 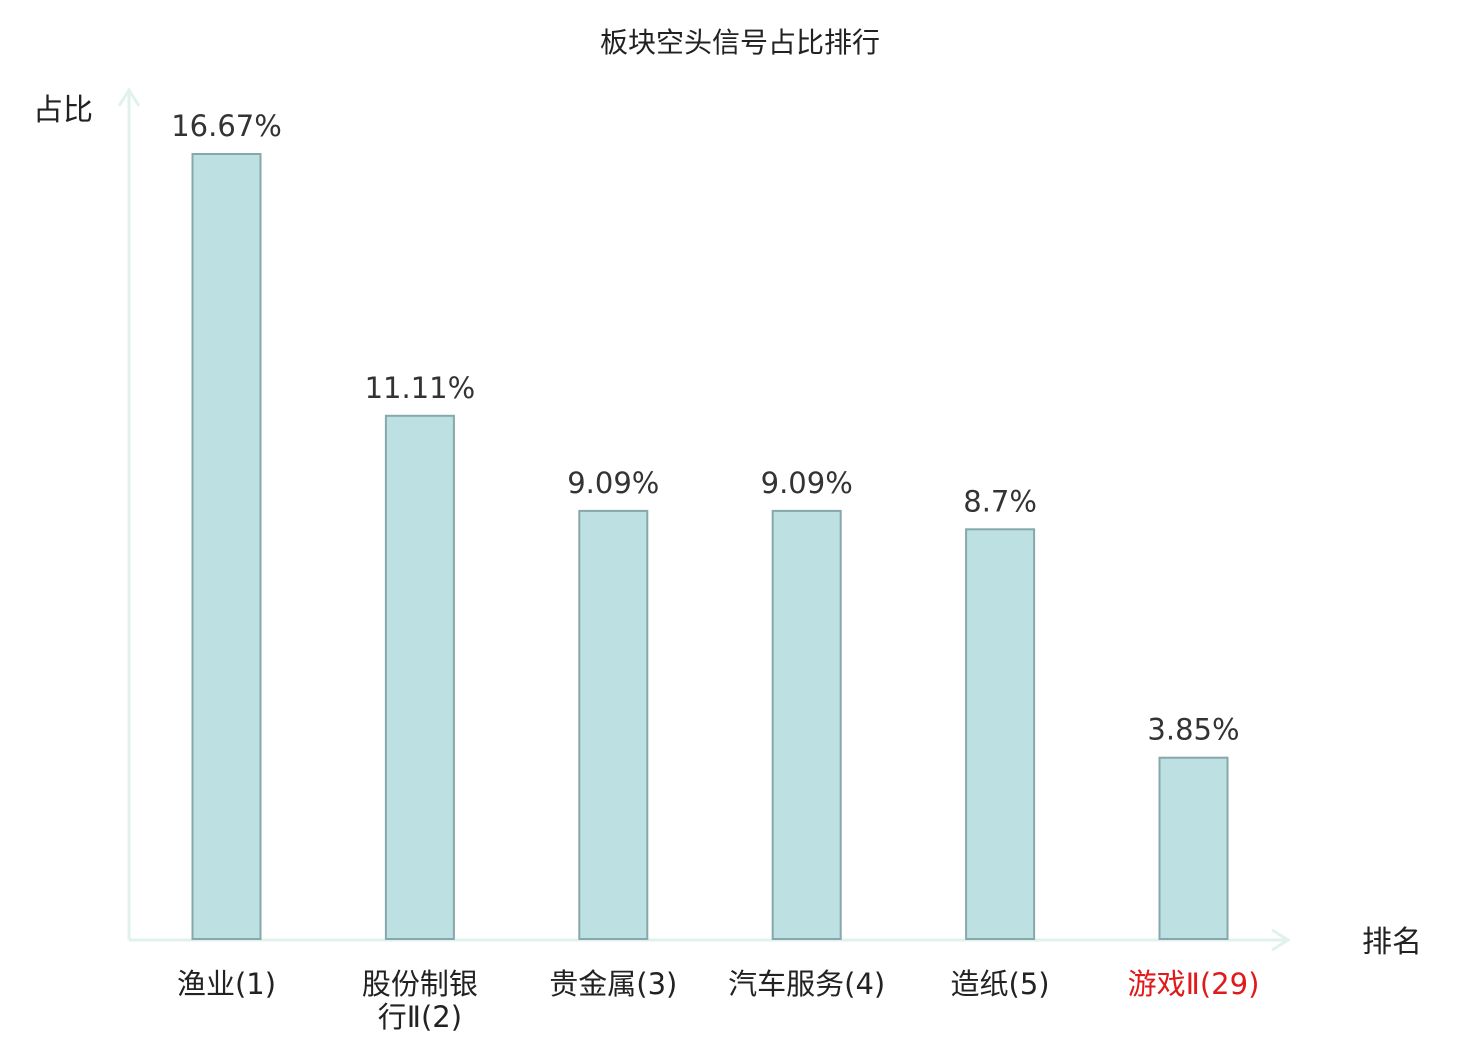 I want to click on y-axis-label: 占比, so click(x=63, y=110).